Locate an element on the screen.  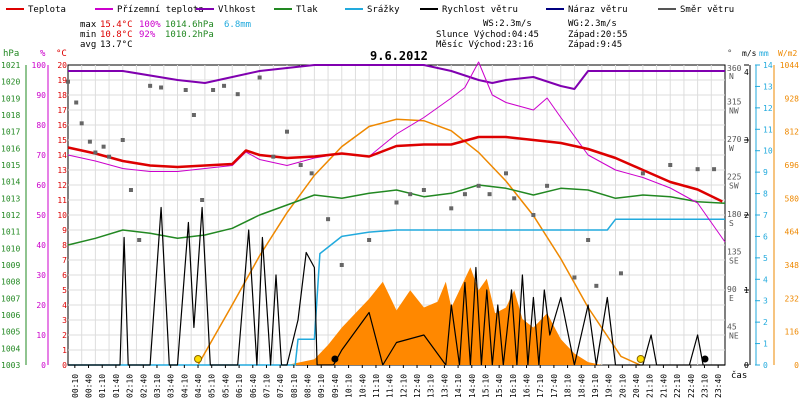
x-tick-label: 01:10 is located at coordinates (102, 386).